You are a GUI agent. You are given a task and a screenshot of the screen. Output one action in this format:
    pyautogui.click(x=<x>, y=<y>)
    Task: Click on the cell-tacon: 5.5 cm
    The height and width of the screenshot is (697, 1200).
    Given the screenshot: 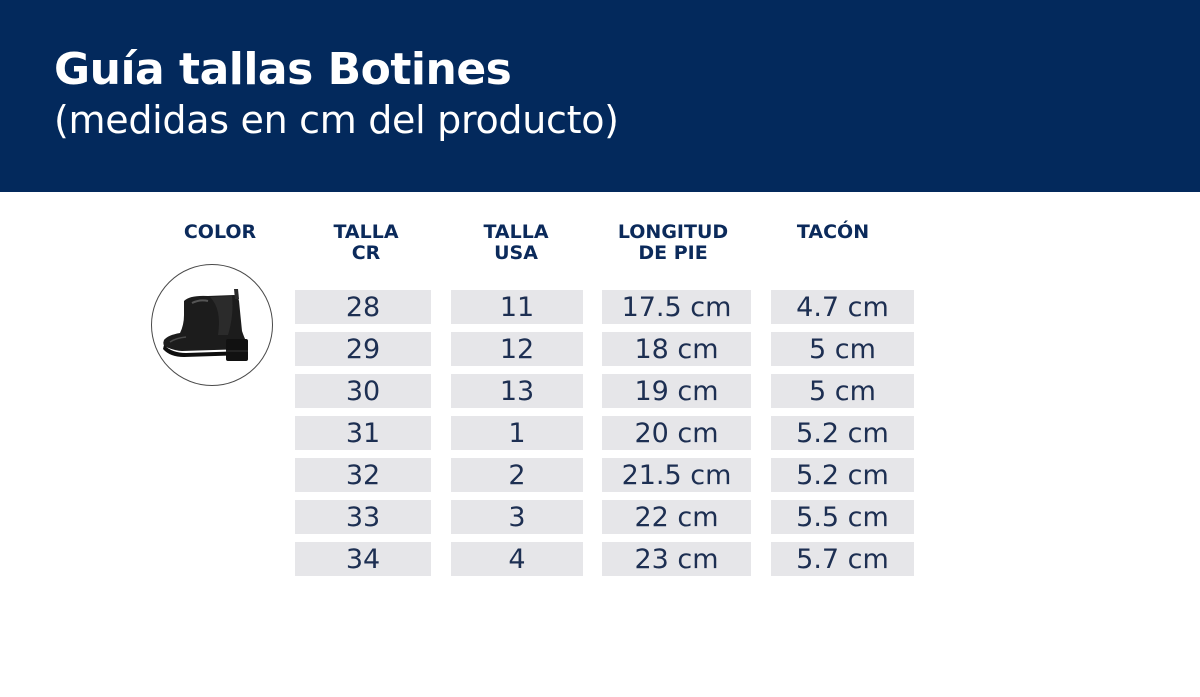 What is the action you would take?
    pyautogui.click(x=842, y=517)
    